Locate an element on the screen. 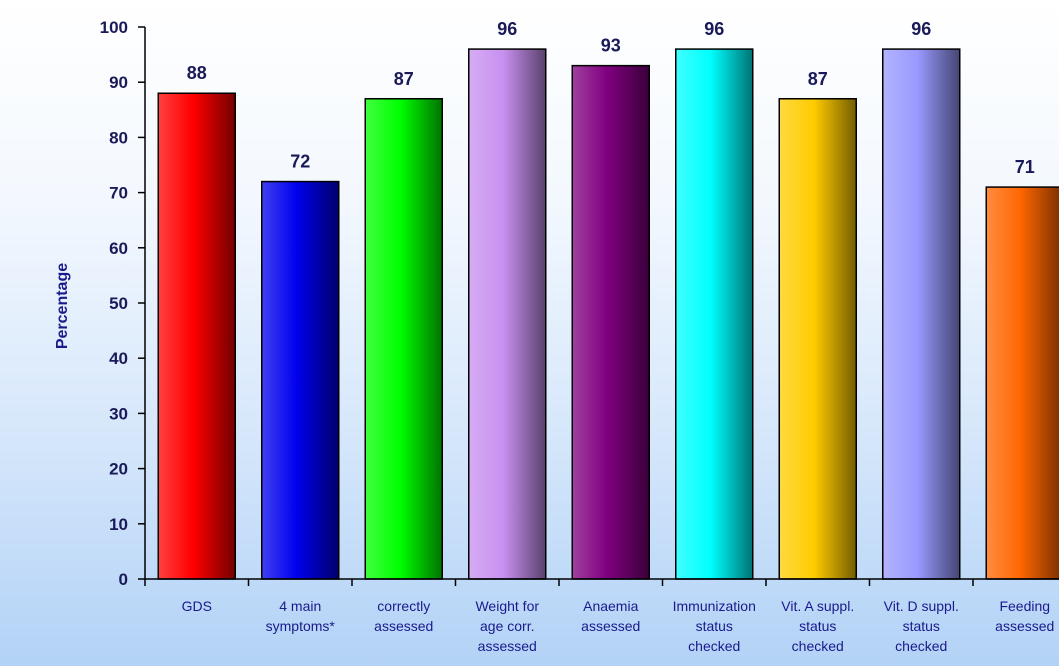 The height and width of the screenshot is (666, 1059). x-tick-label: Anaemia assessed is located at coordinates (610, 616).